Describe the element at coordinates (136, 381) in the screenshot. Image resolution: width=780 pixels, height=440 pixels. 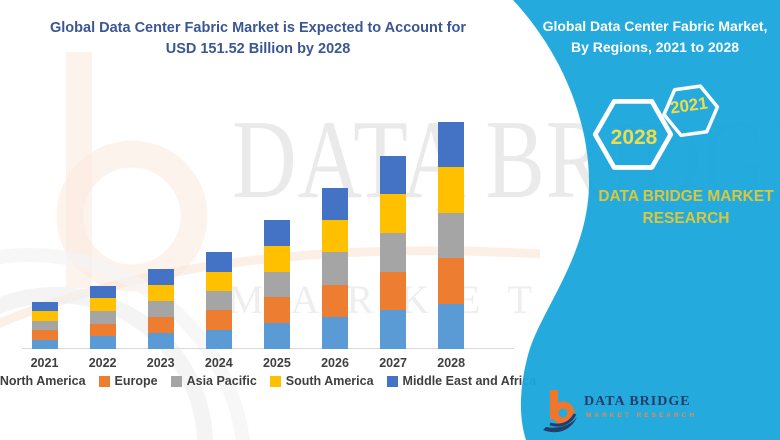
I see `legend-label: Europe` at that location.